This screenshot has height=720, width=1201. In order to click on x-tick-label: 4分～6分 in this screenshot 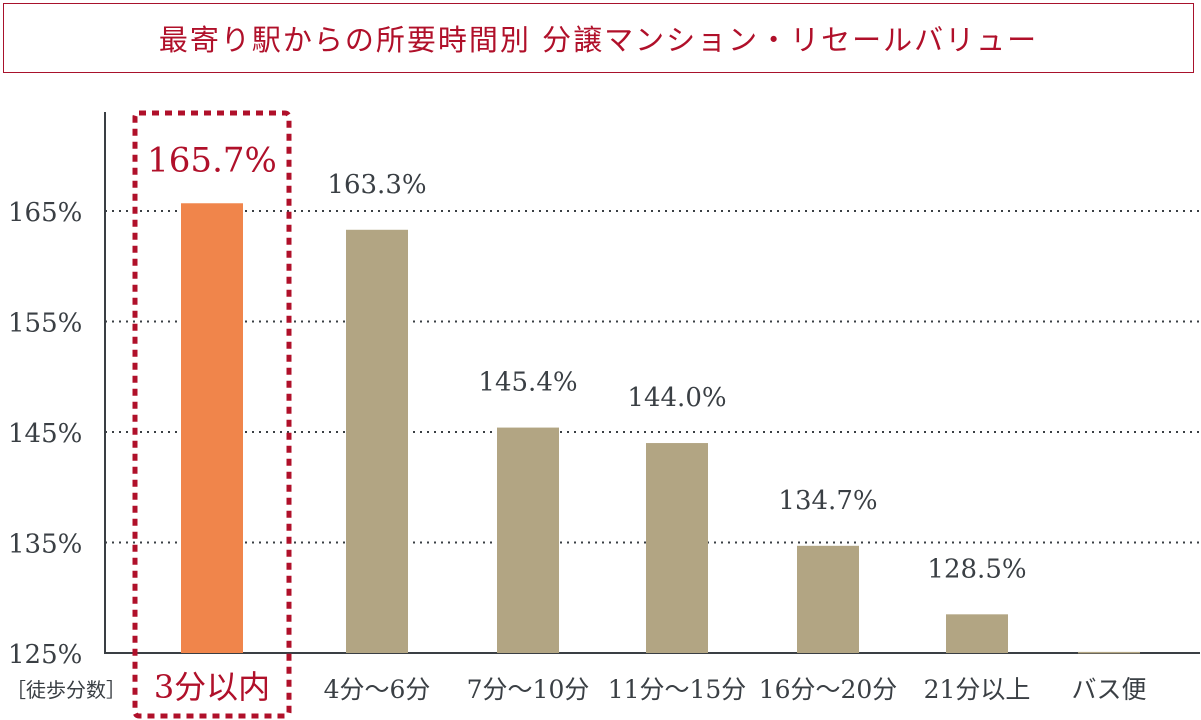, I will do `click(377, 689)`.